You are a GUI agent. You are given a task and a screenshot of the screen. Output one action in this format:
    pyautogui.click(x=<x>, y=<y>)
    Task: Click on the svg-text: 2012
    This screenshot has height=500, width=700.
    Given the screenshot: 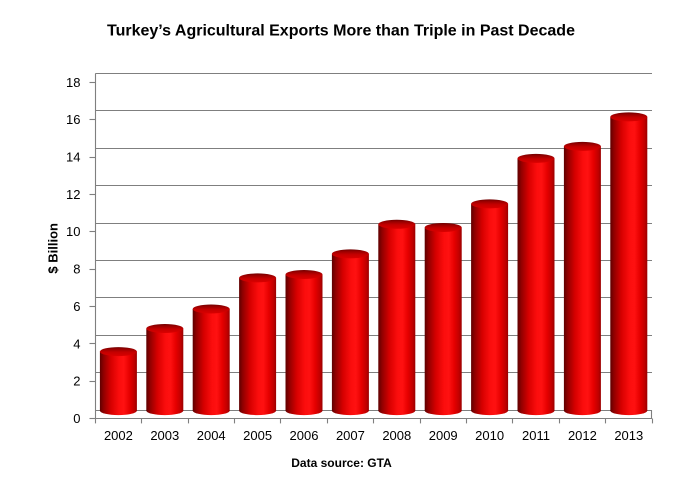 What is the action you would take?
    pyautogui.click(x=582, y=435)
    